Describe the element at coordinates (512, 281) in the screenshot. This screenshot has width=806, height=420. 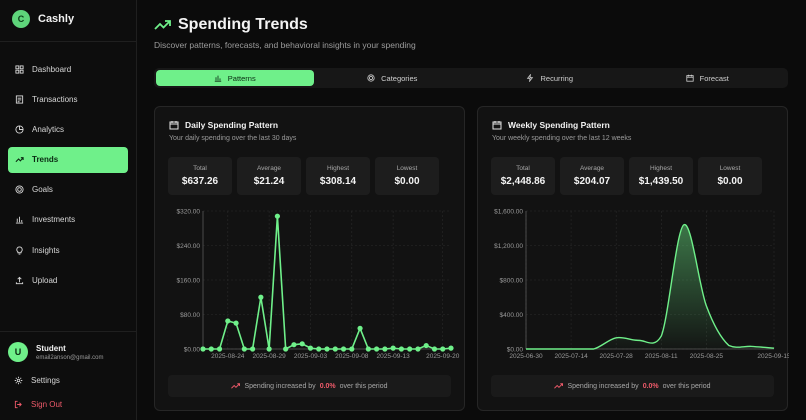
I see `y-tick-label: $800.00` at that location.